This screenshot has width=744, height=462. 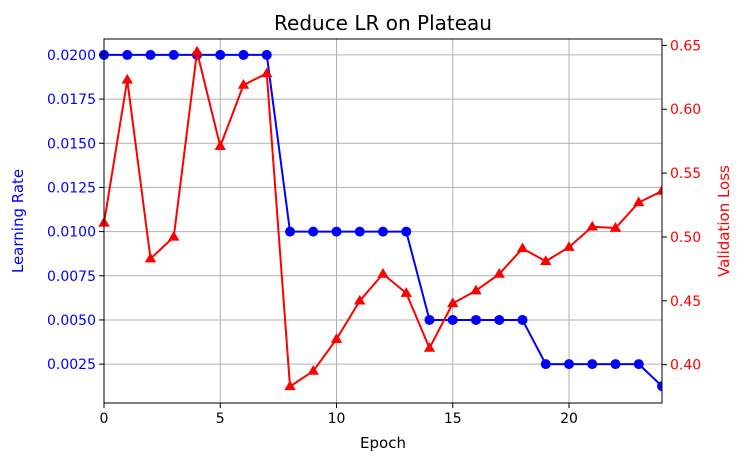 What do you see at coordinates (104, 419) in the screenshot?
I see `x-tick-label: 0` at bounding box center [104, 419].